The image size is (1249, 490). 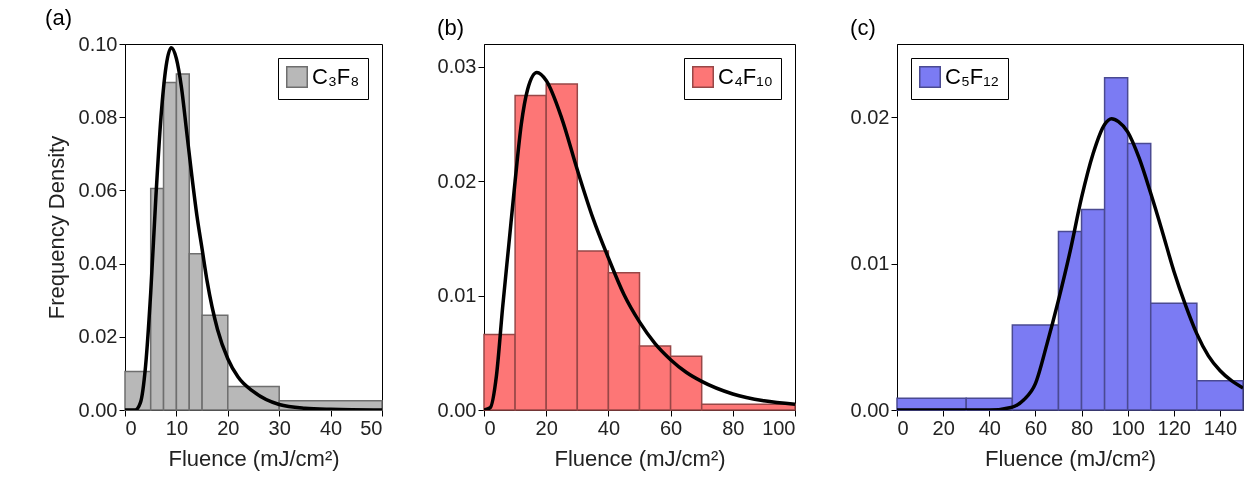 I want to click on x-tick-label: 10, so click(x=177, y=427).